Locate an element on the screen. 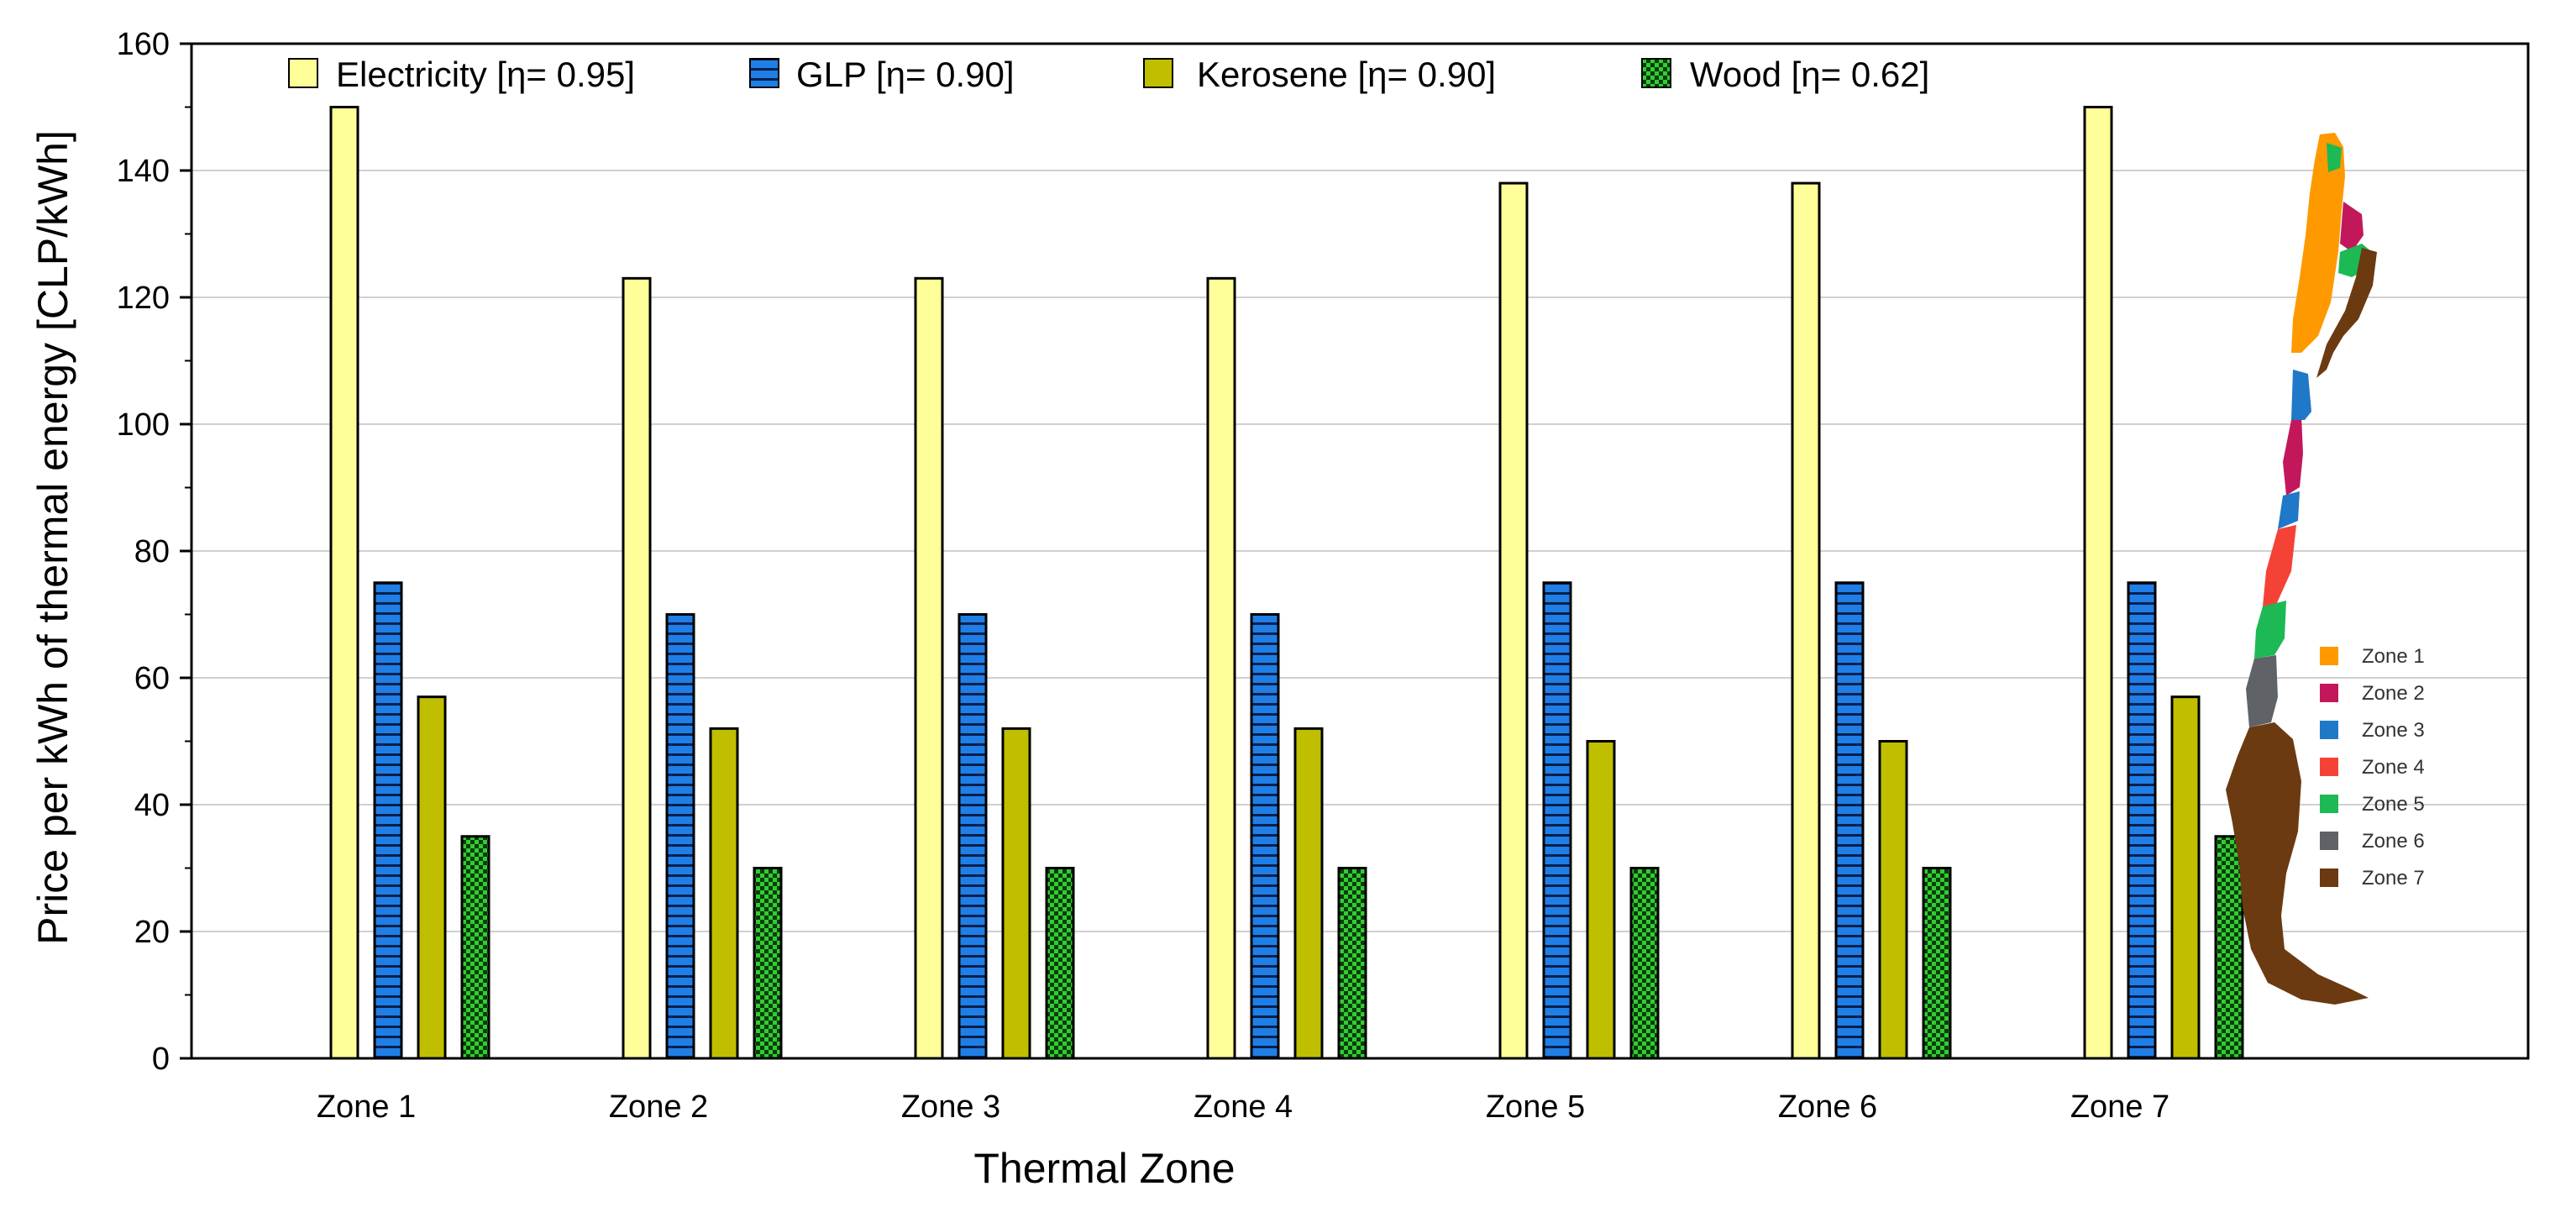 The image size is (2576, 1207). y-tick-label: 40 is located at coordinates (152, 806).